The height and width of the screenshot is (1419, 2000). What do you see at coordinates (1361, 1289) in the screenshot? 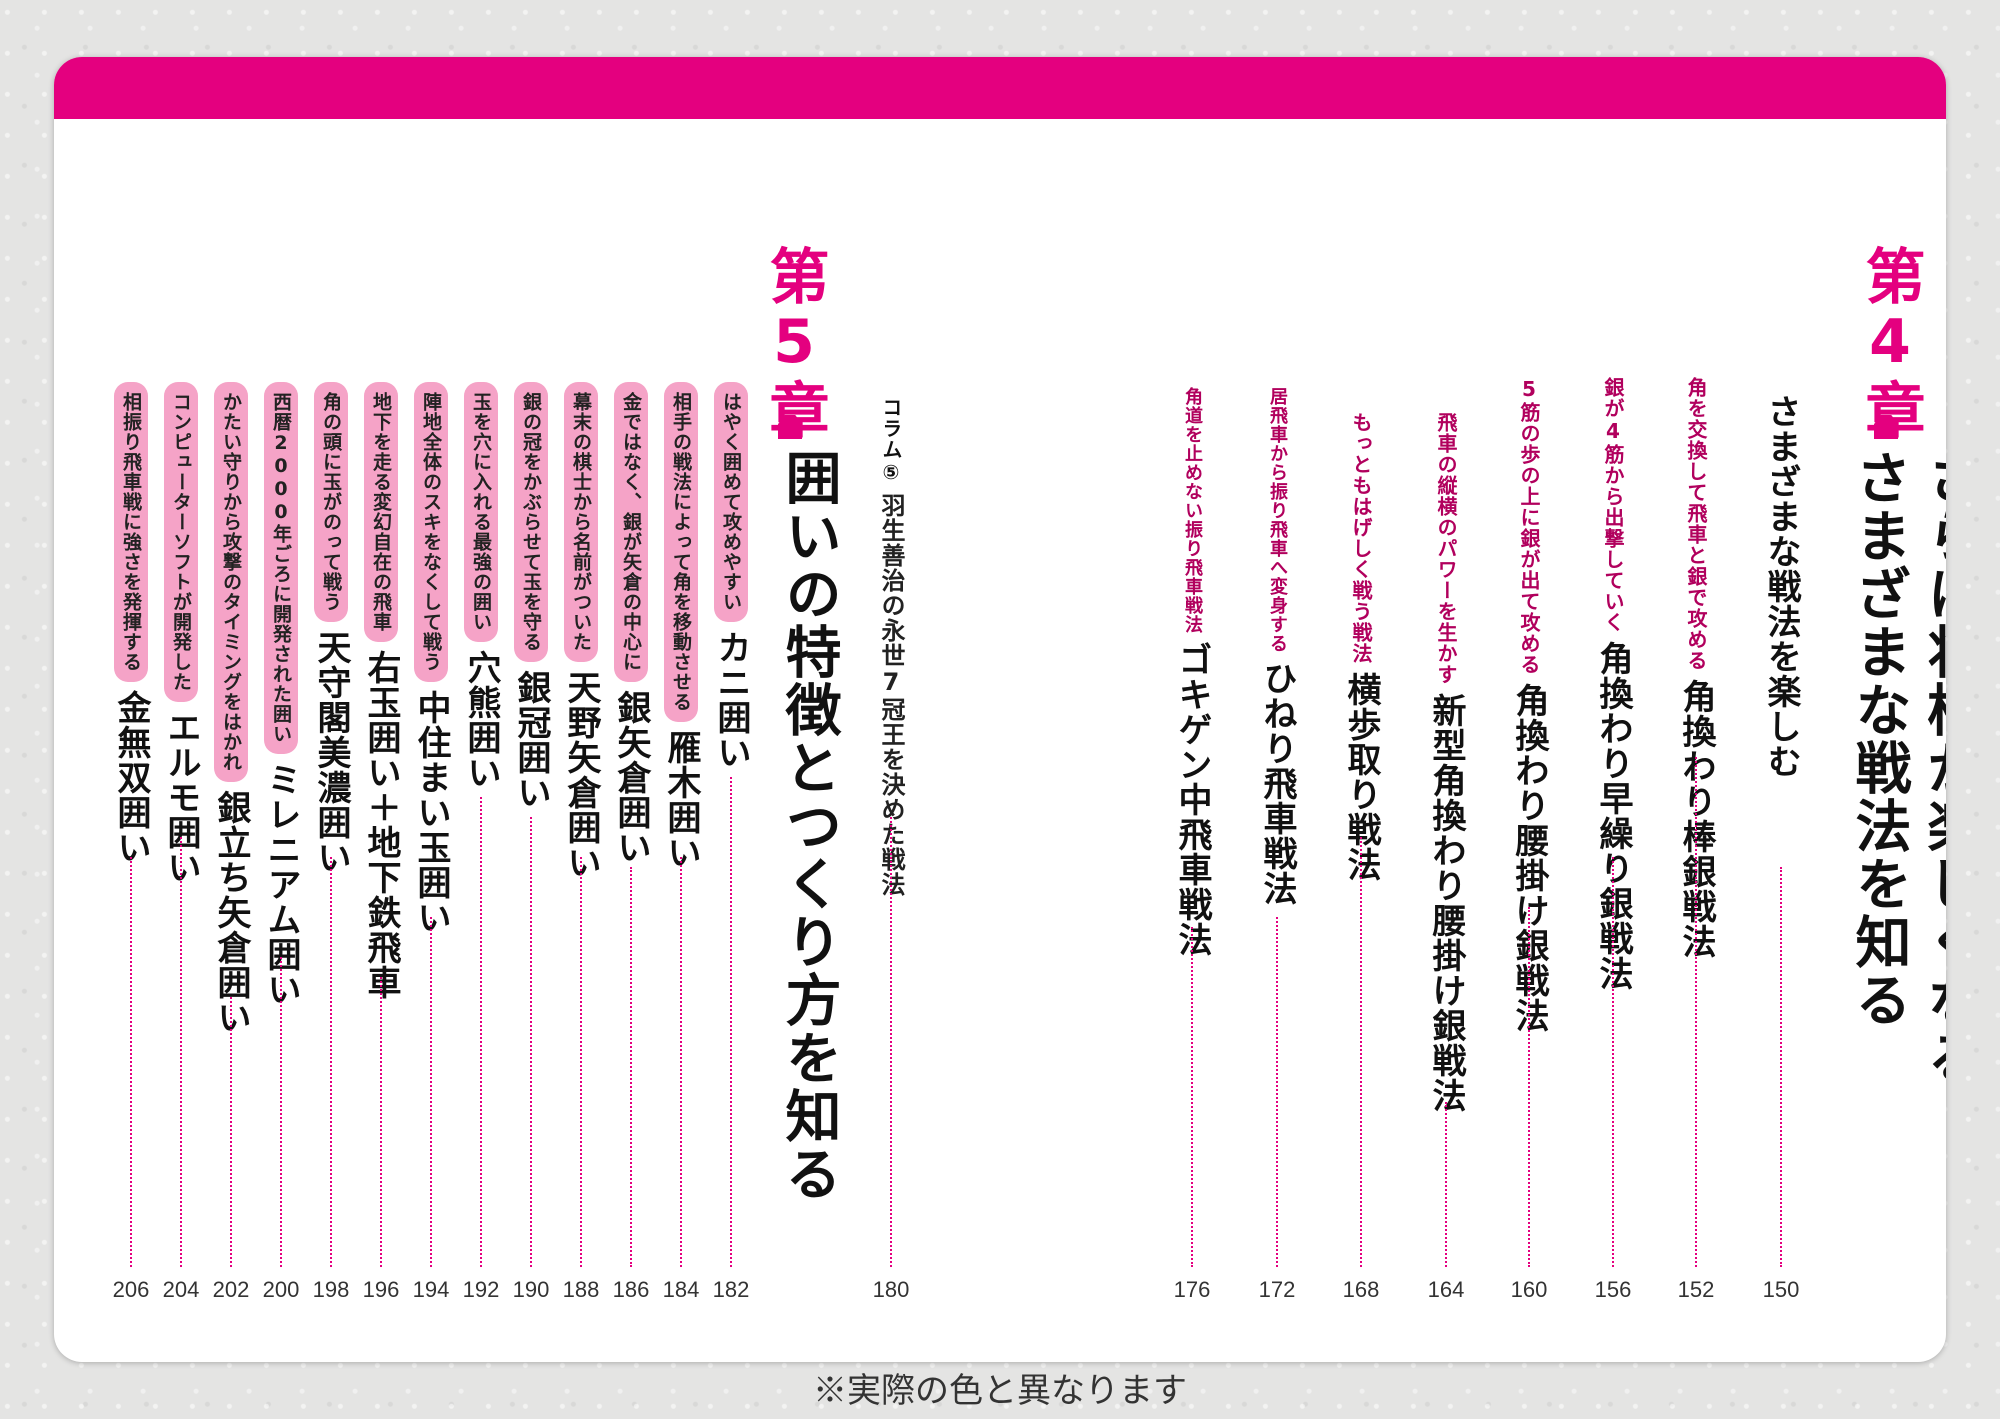
I see `page-number: 168` at bounding box center [1361, 1289].